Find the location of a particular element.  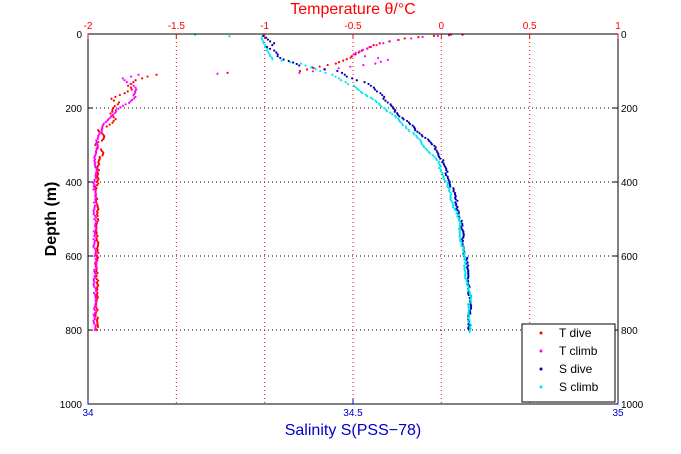

bottom-axis-label: Salinity S(PSS−78) is located at coordinates (353, 430).